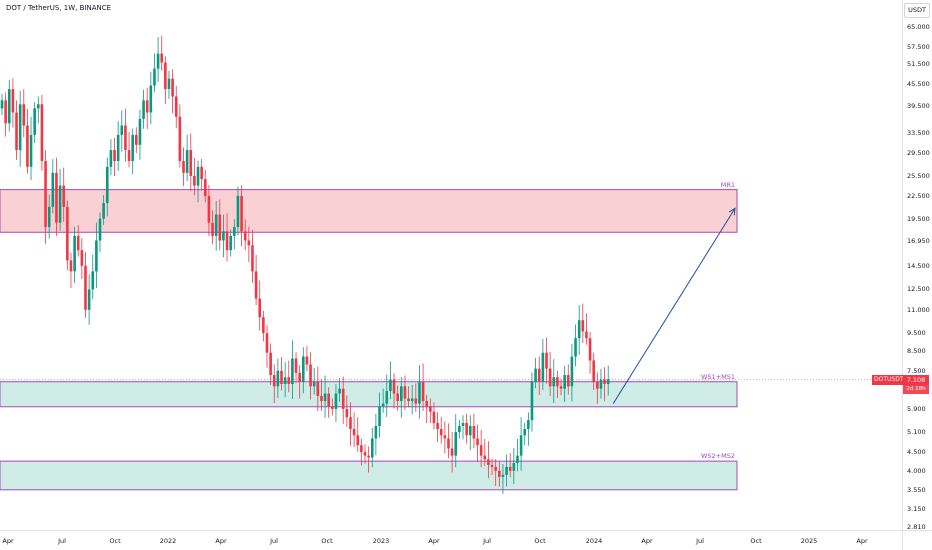 This screenshot has height=550, width=932. What do you see at coordinates (727, 184) in the screenshot?
I see `zone-label: MR1` at bounding box center [727, 184].